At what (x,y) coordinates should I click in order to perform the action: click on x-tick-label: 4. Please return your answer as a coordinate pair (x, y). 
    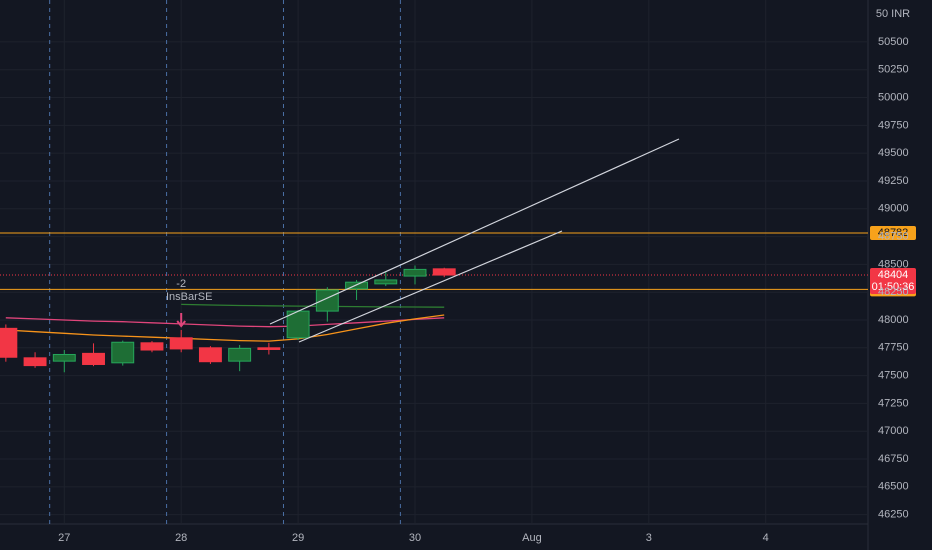
    Looking at the image, I should click on (766, 538).